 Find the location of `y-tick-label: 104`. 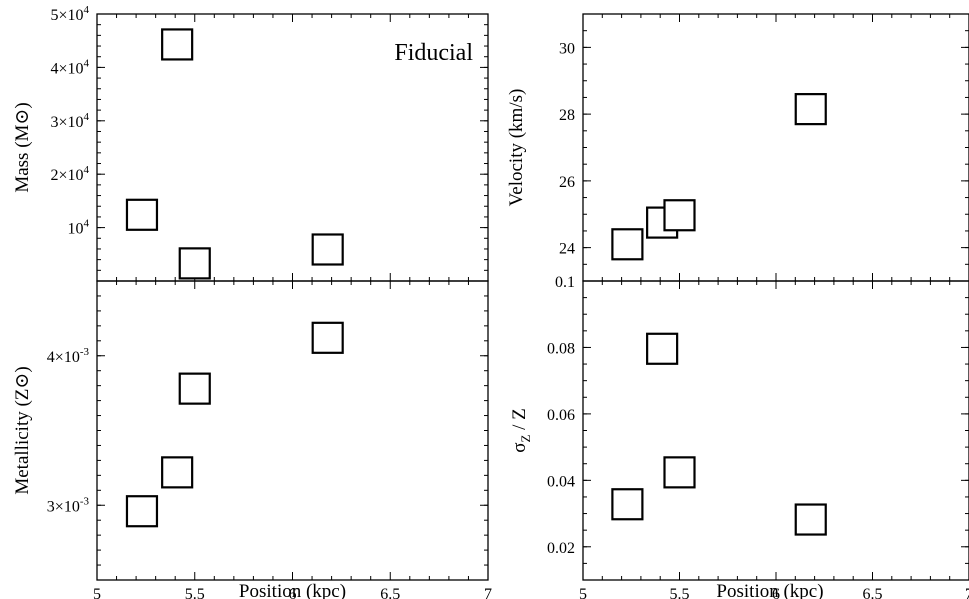

y-tick-label: 104 is located at coordinates (79, 228).